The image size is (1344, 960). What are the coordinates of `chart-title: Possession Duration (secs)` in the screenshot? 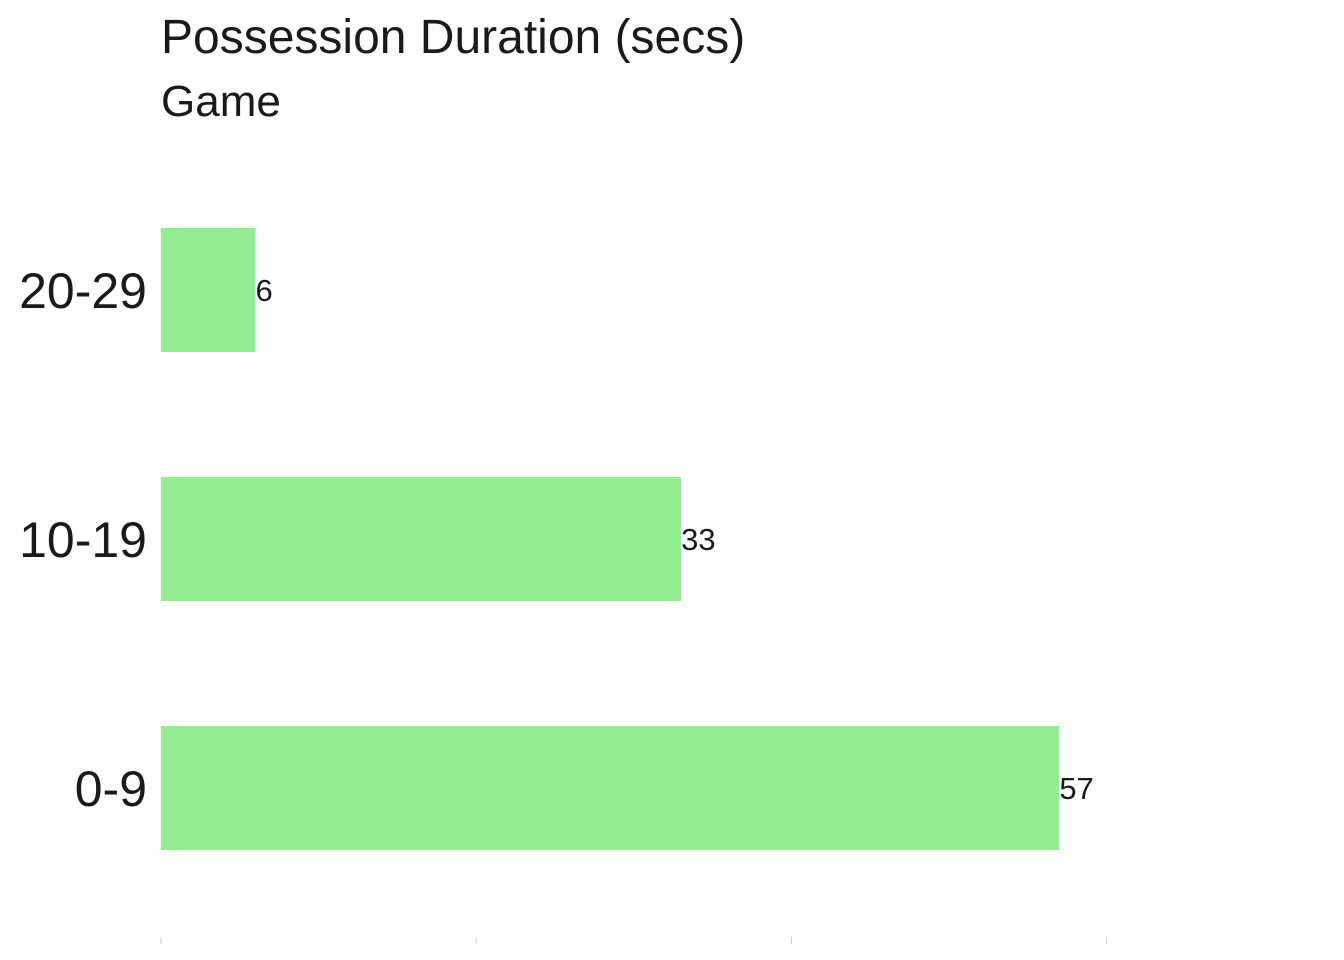 It's located at (453, 37).